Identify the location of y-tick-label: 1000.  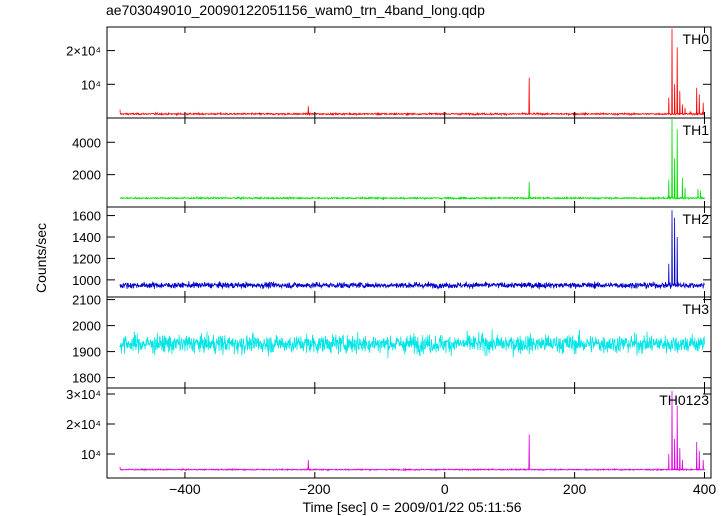
(86, 280).